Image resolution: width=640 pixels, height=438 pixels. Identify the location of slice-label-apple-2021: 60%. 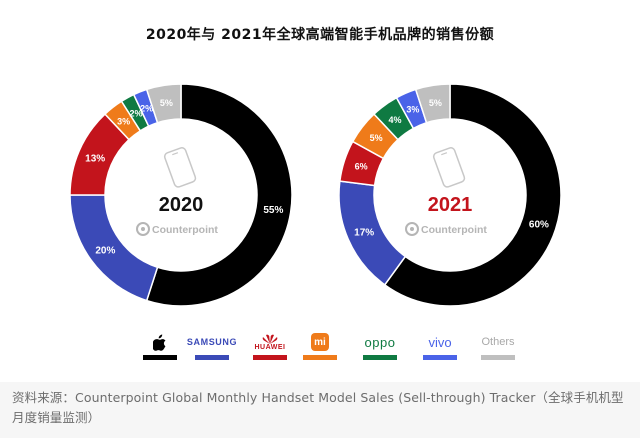
(539, 224).